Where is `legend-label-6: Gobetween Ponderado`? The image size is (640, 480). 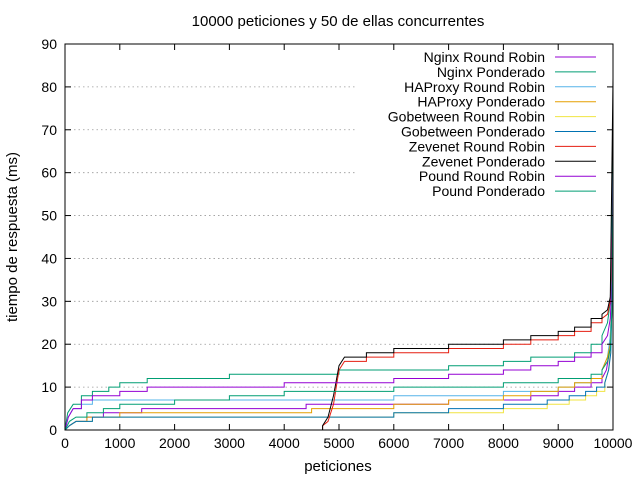 legend-label-6: Gobetween Ponderado is located at coordinates (473, 132).